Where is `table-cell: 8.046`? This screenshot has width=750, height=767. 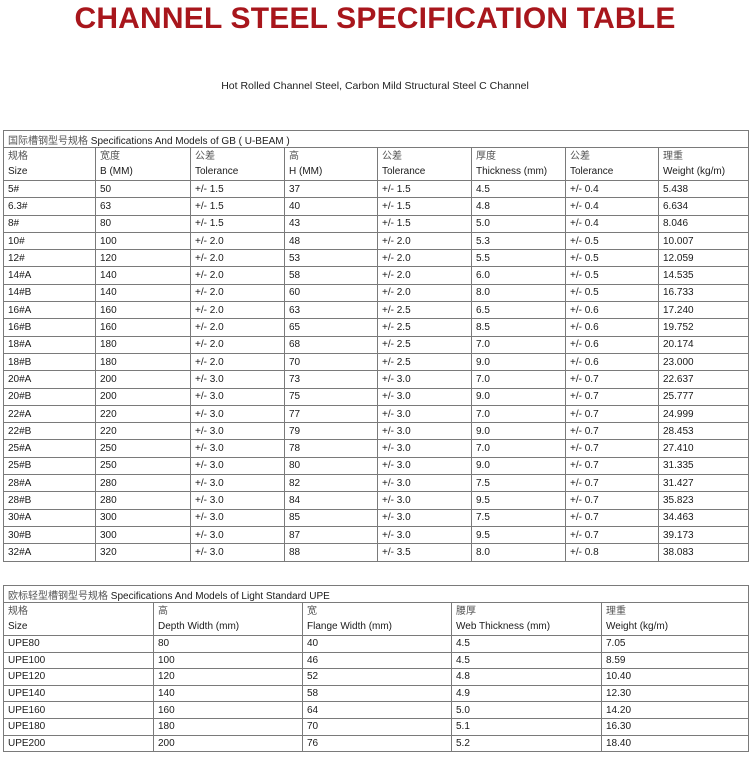 table-cell: 8.046 is located at coordinates (703, 223).